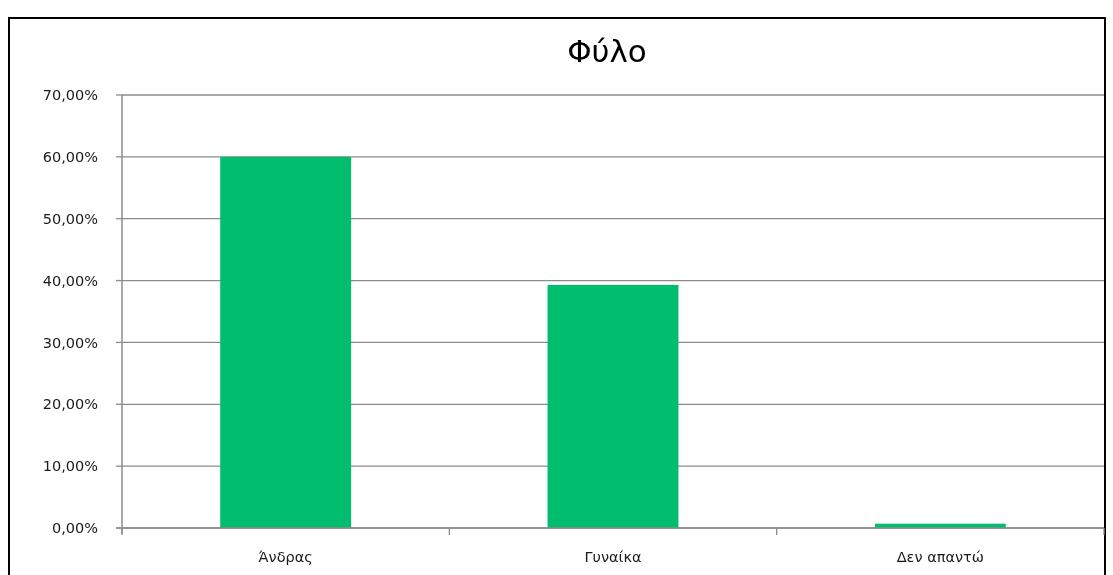 The width and height of the screenshot is (1113, 575). Describe the element at coordinates (70, 404) in the screenshot. I see `y-tick-label: 20,00%` at that location.